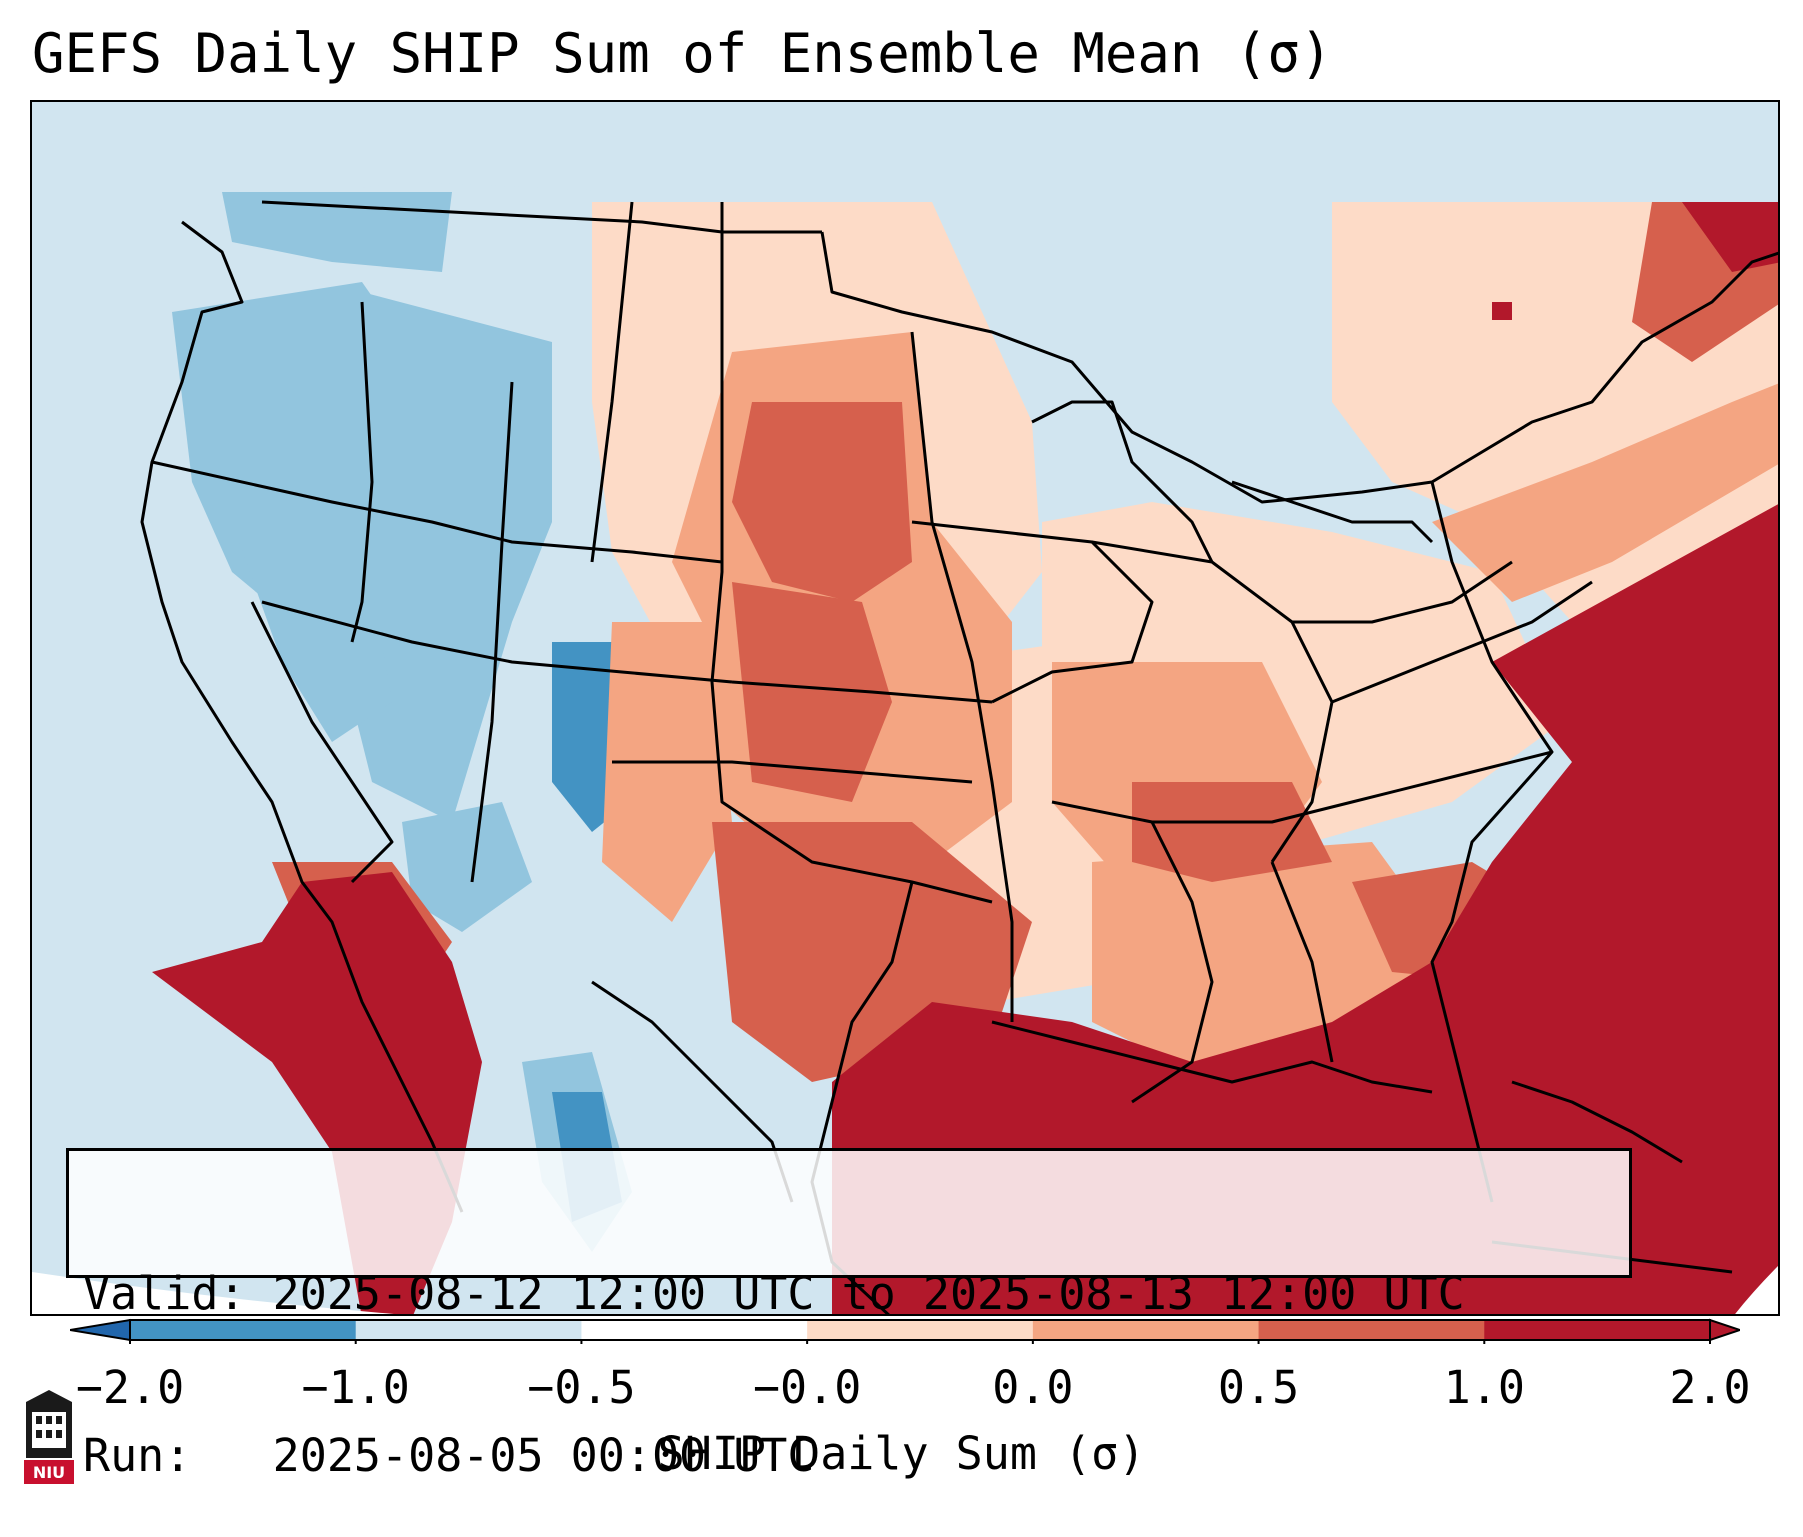  I want to click on colorbar-tick-label: −2.0, so click(130, 1387).